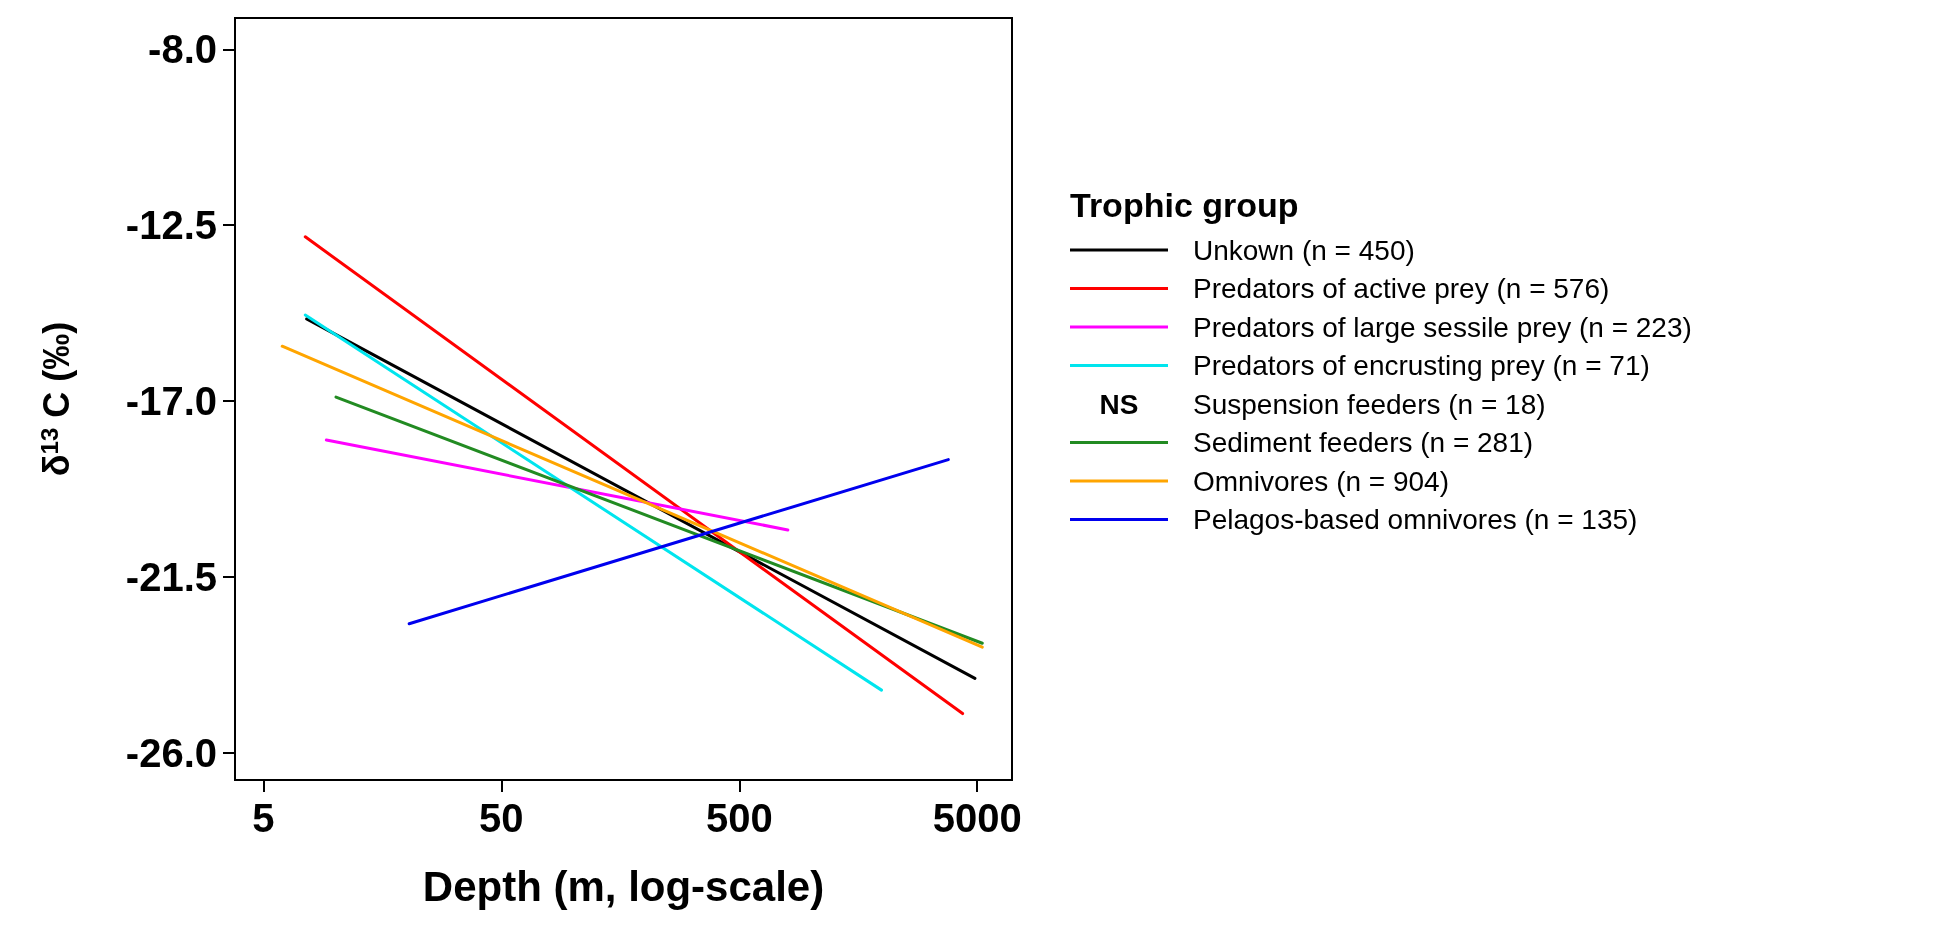 The image size is (1950, 931). I want to click on legend-label: Sediment feeders (n = 281), so click(1363, 442).